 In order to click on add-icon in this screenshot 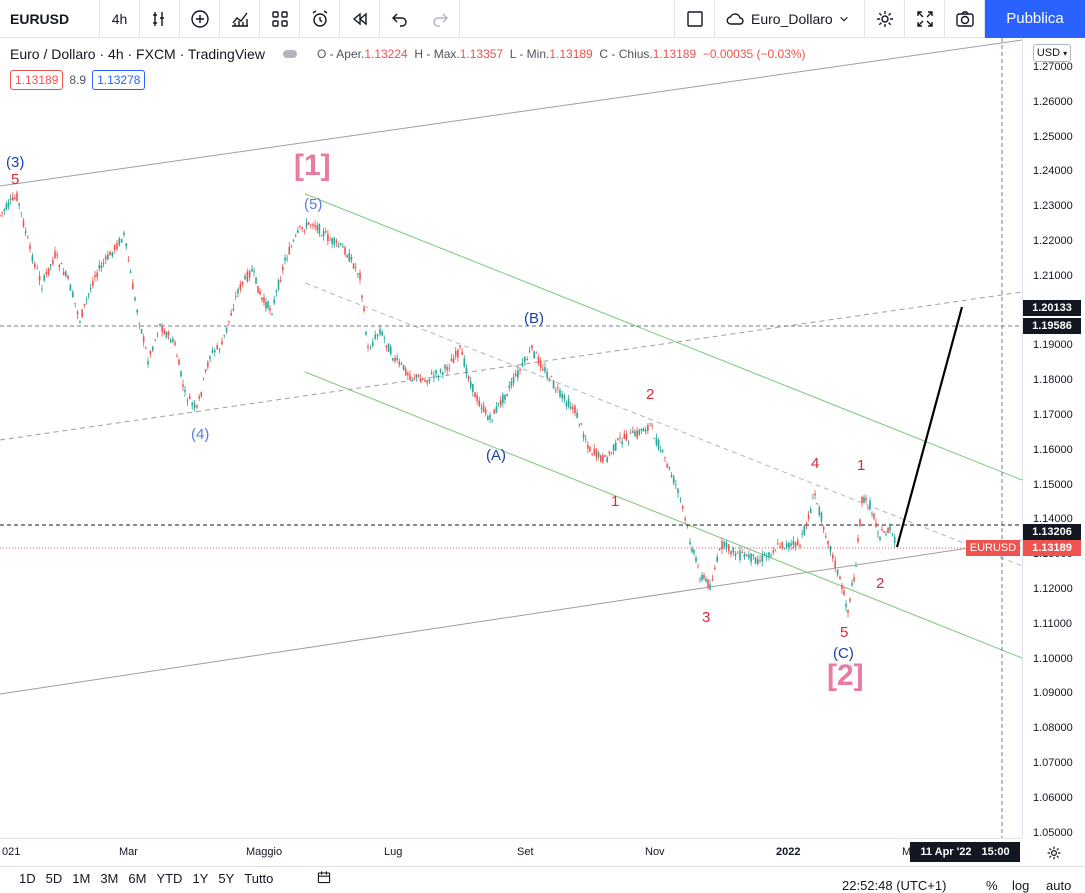, I will do `click(200, 19)`.